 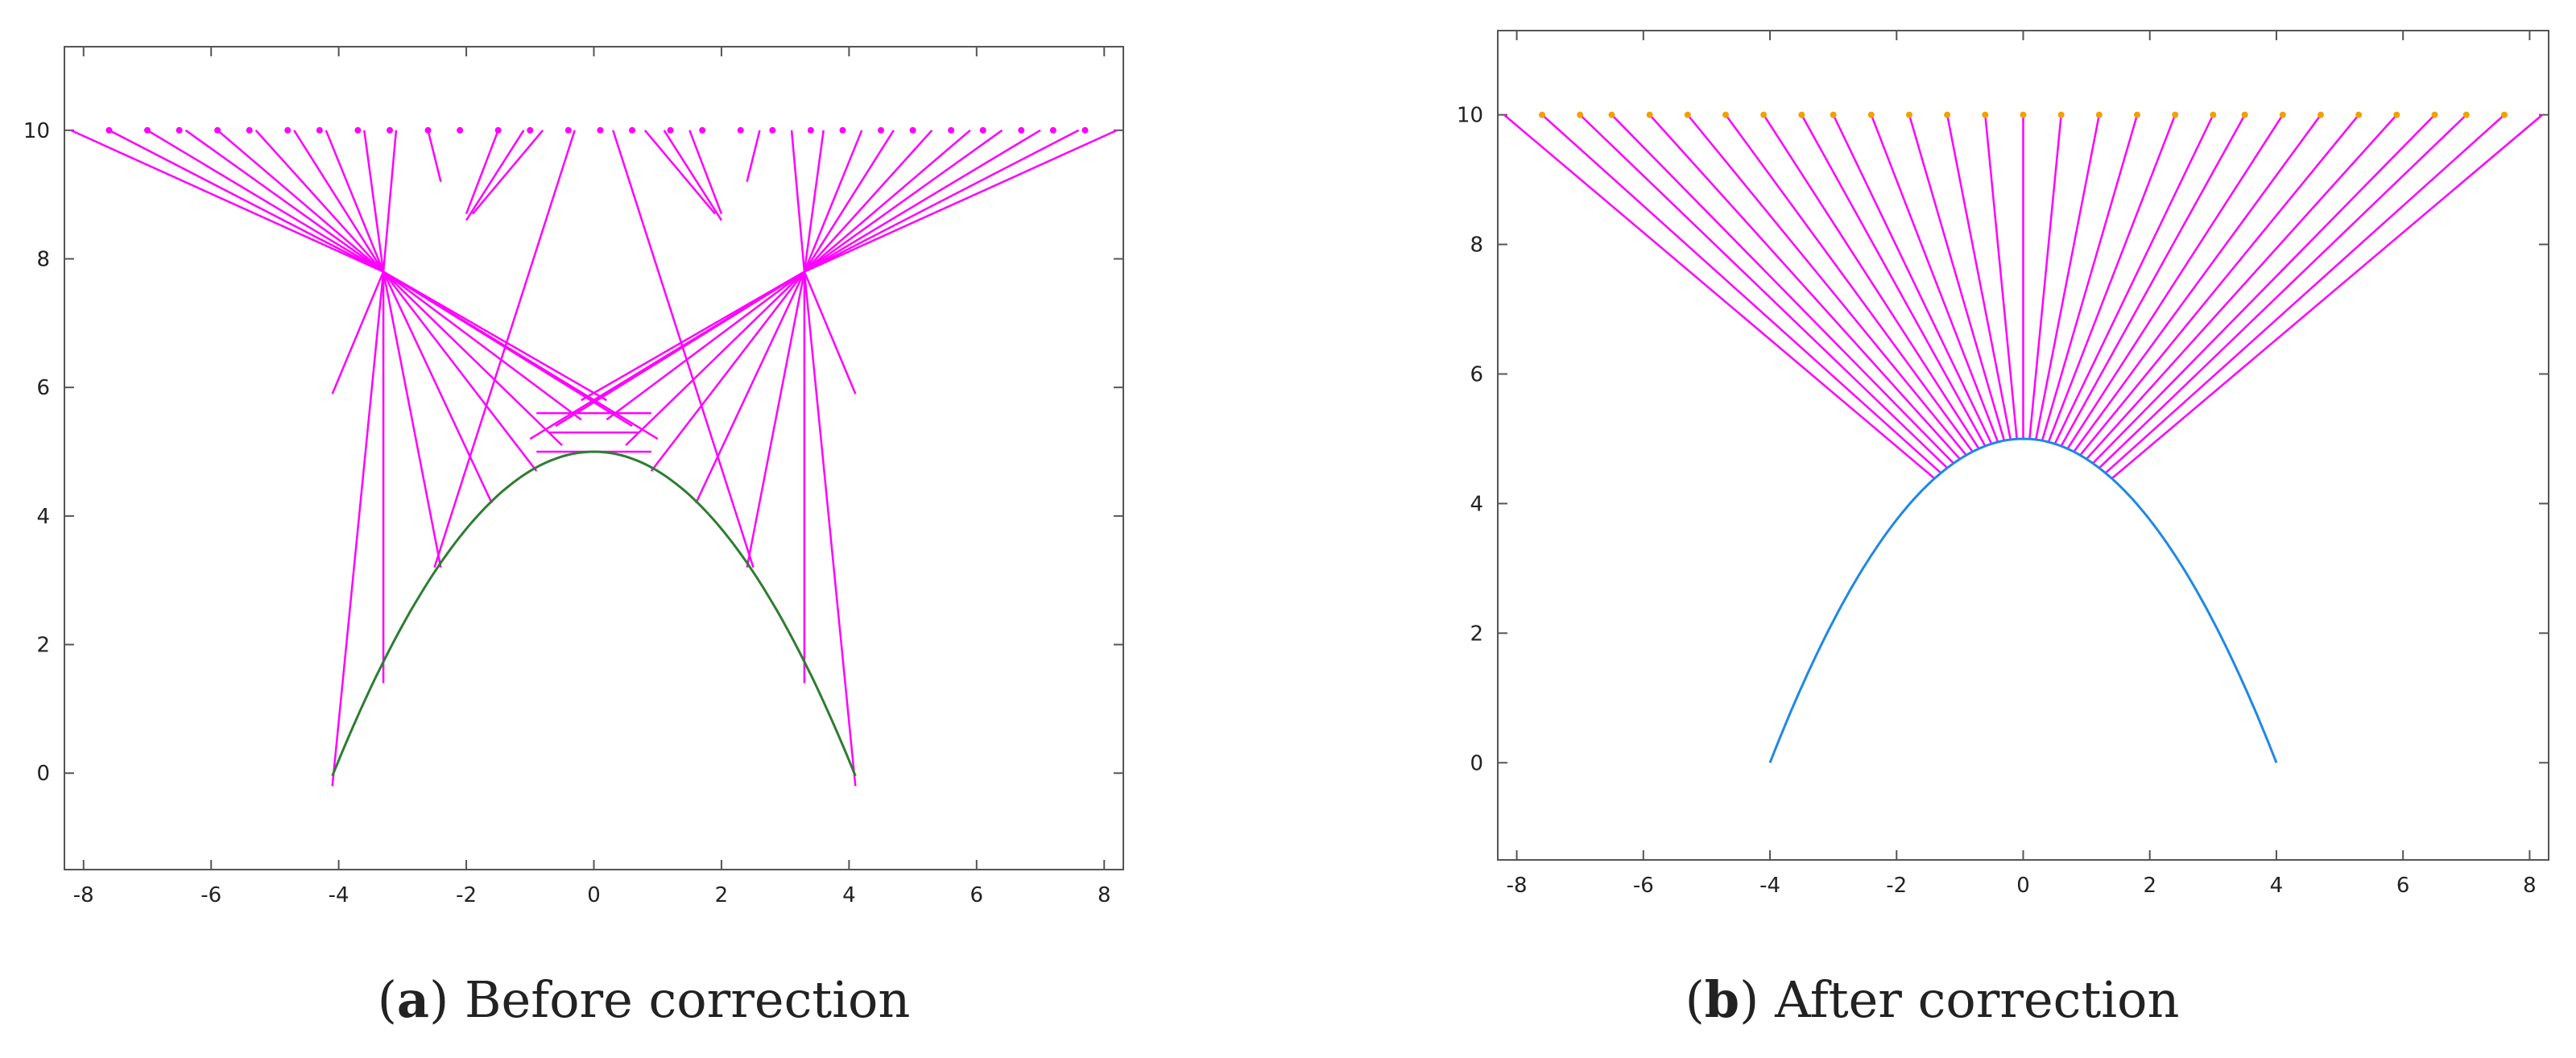 I want to click on pa-xtick-label: -8, so click(x=84, y=895).